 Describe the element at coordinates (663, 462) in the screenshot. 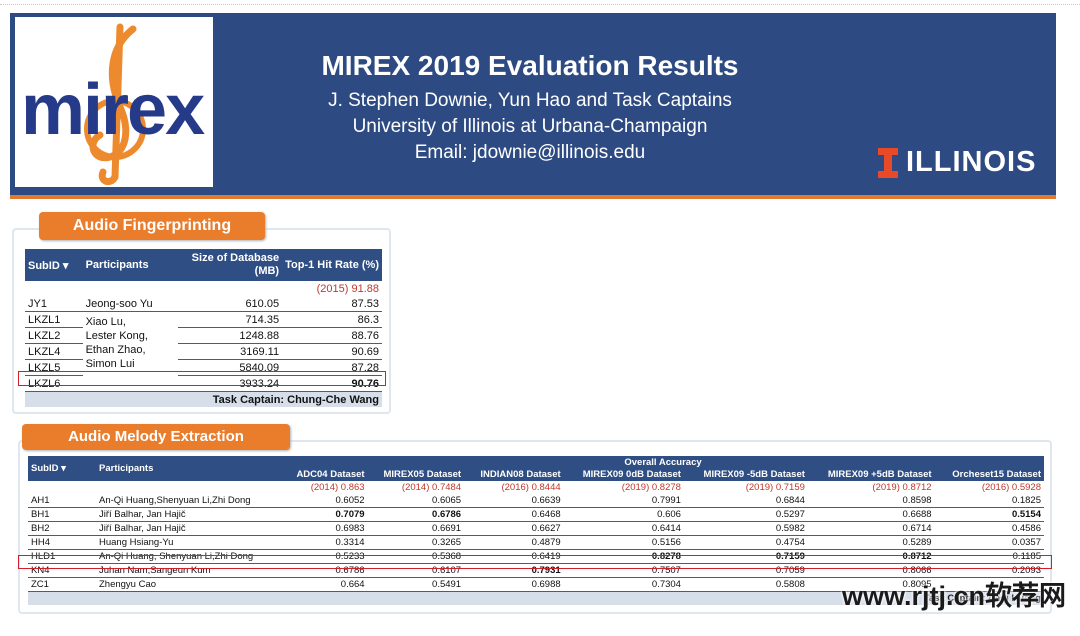

I see `col-overall-accuracy: Overall Accuracy` at that location.